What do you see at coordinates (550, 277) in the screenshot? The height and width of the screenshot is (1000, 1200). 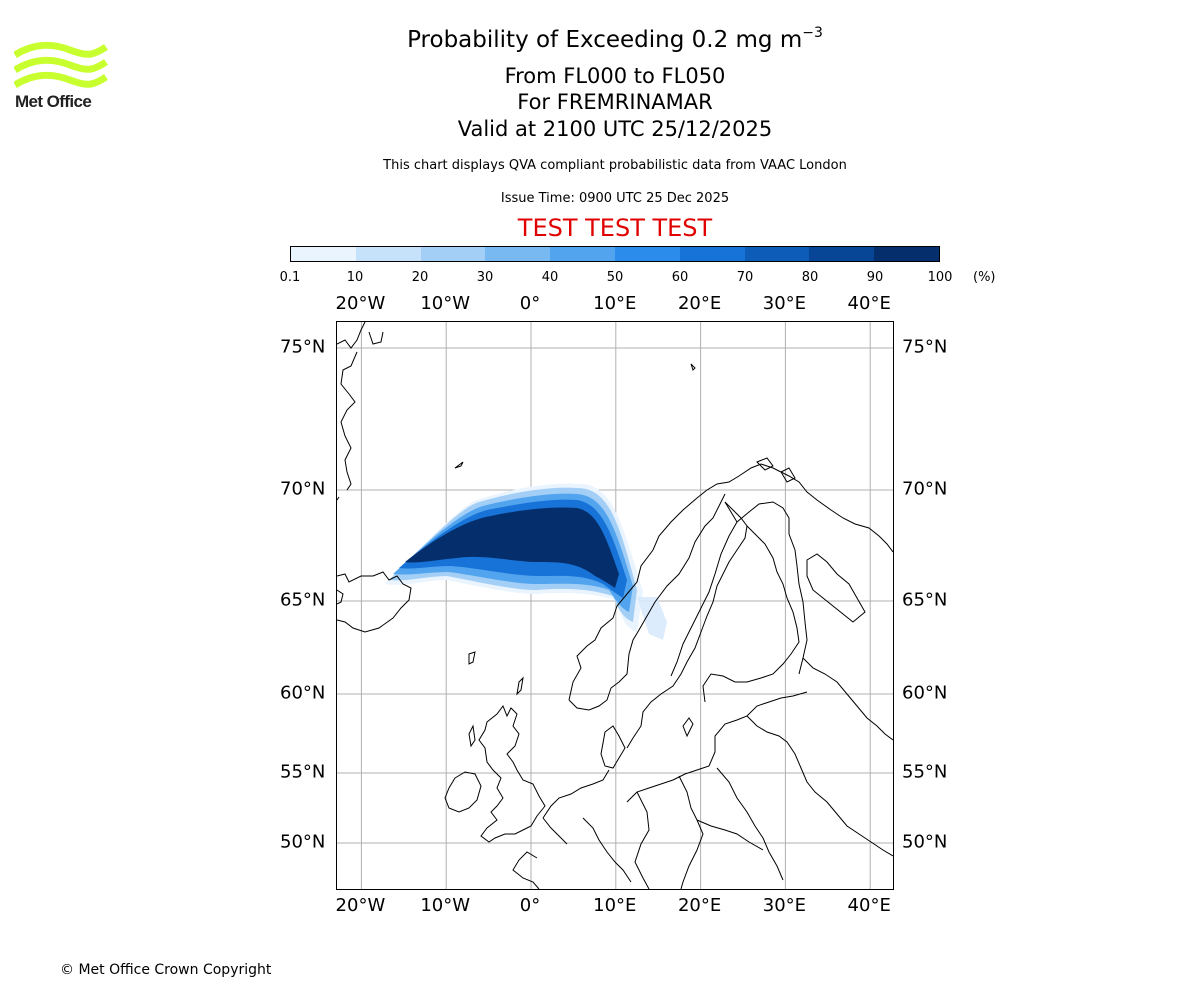 I see `colorbar-tick-label: 40` at bounding box center [550, 277].